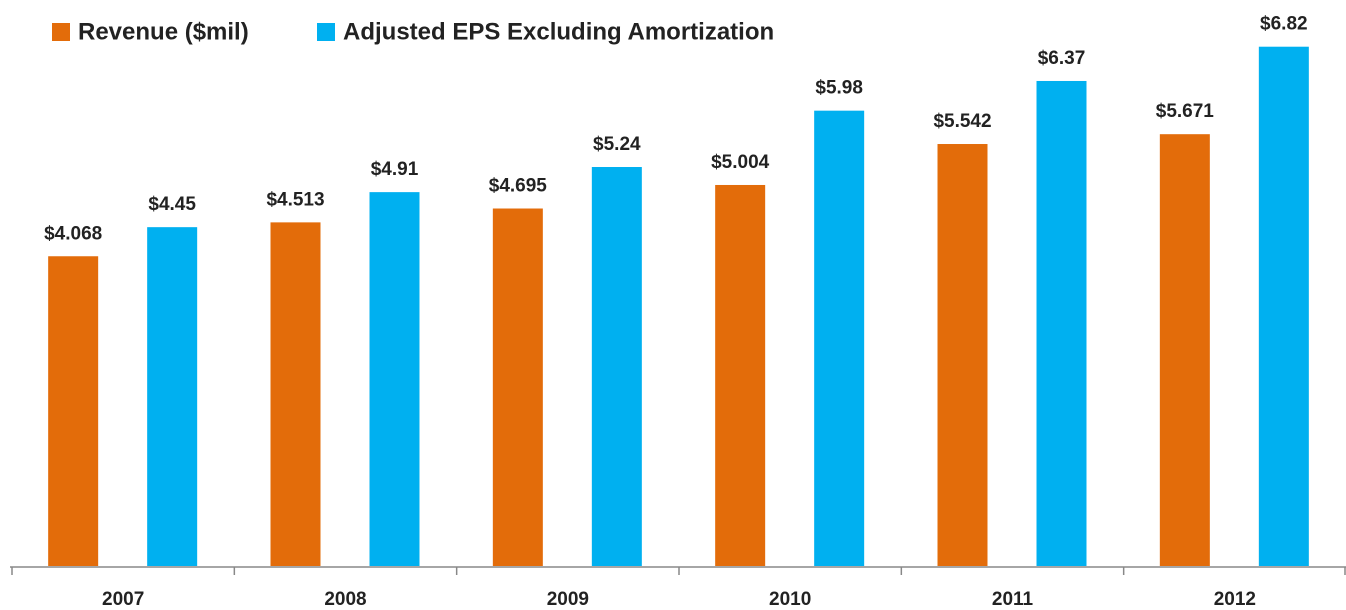 This screenshot has height=610, width=1346. What do you see at coordinates (740, 162) in the screenshot?
I see `data-label: $5.004` at bounding box center [740, 162].